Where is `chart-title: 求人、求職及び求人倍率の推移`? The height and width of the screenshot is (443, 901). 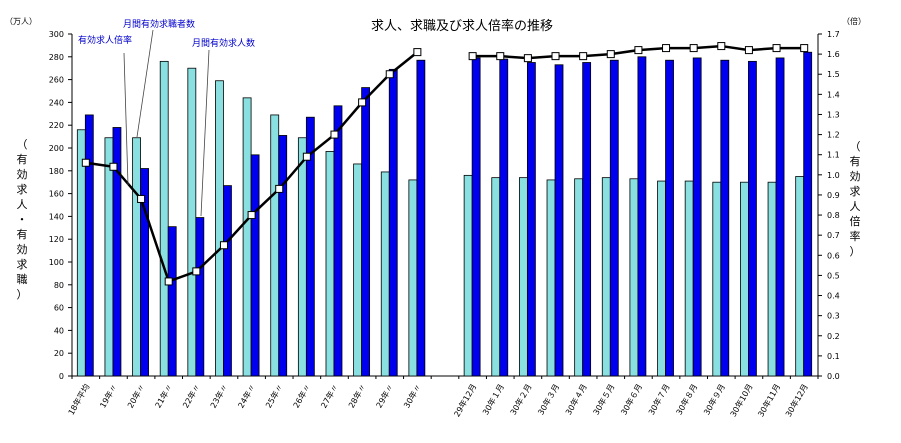 chart-title: 求人、求職及び求人倍率の推移 is located at coordinates (462, 26).